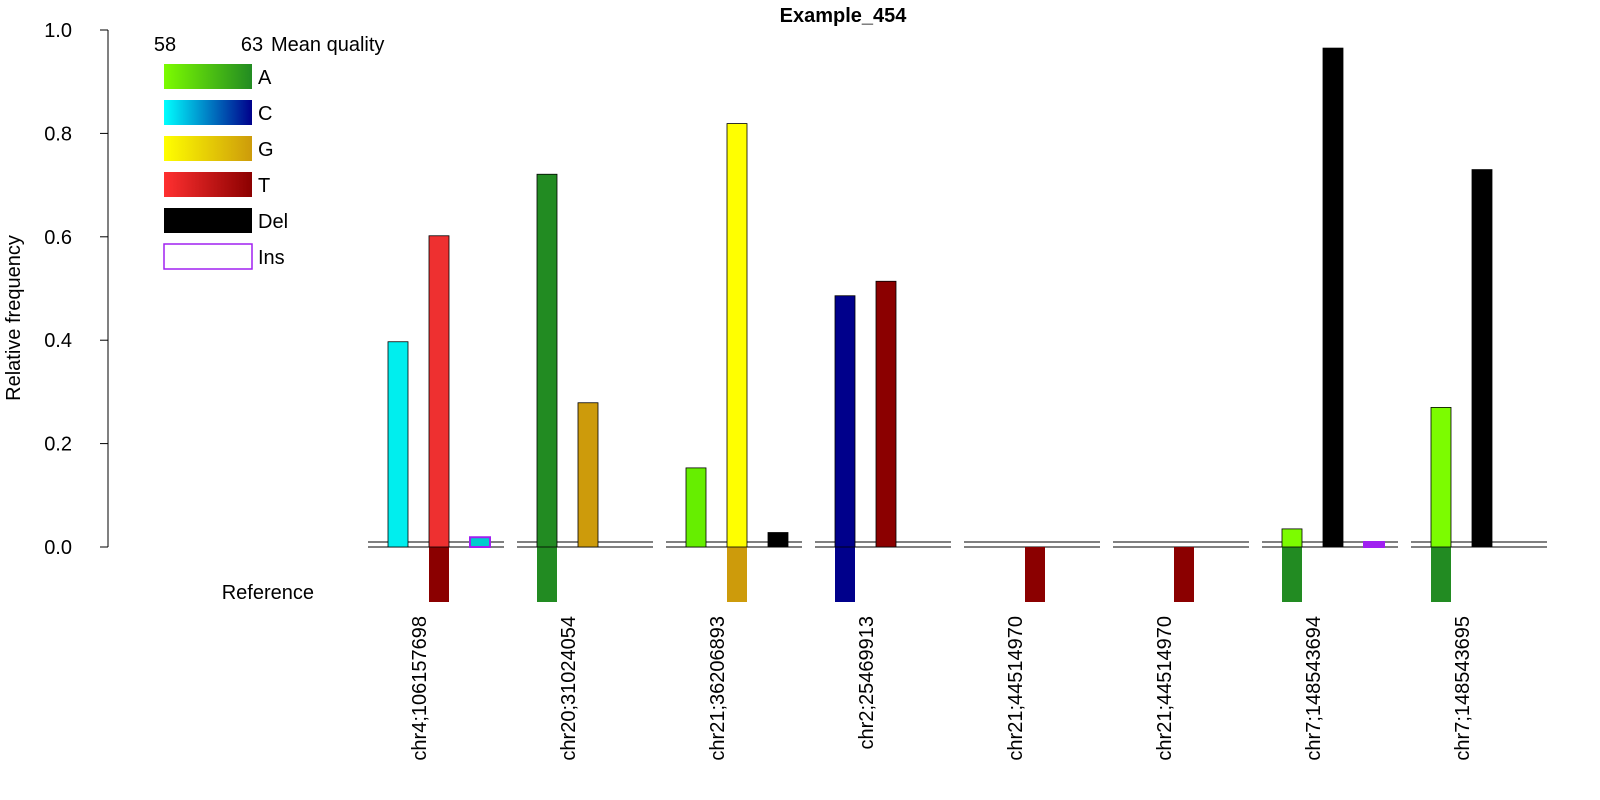 The width and height of the screenshot is (1600, 800). I want to click on y-tick-label: 0.0, so click(58, 548).